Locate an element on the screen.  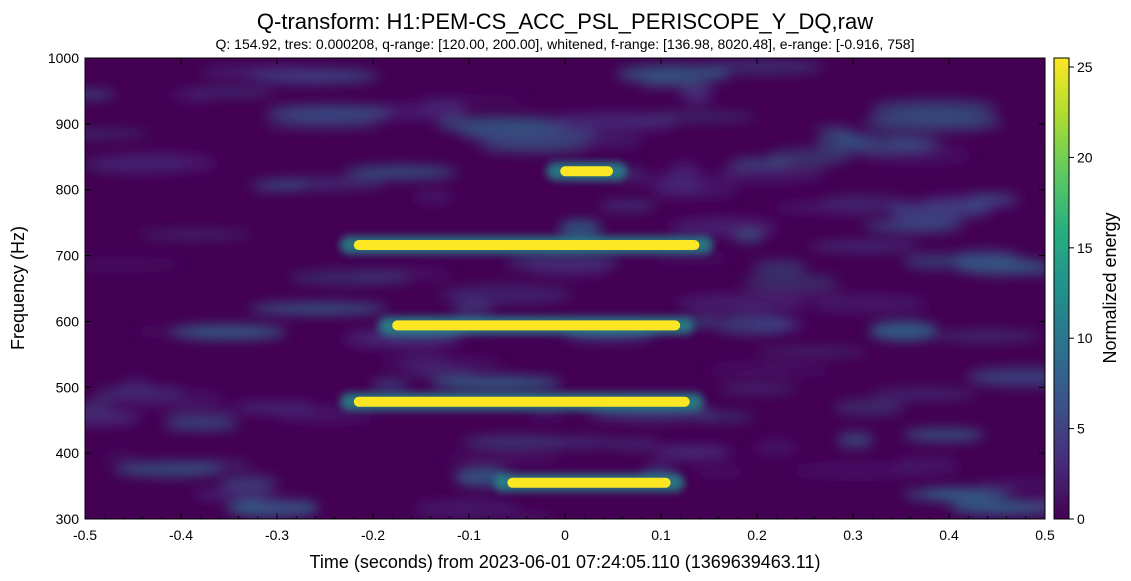
x-tick-label: 0.5 is located at coordinates (1045, 535).